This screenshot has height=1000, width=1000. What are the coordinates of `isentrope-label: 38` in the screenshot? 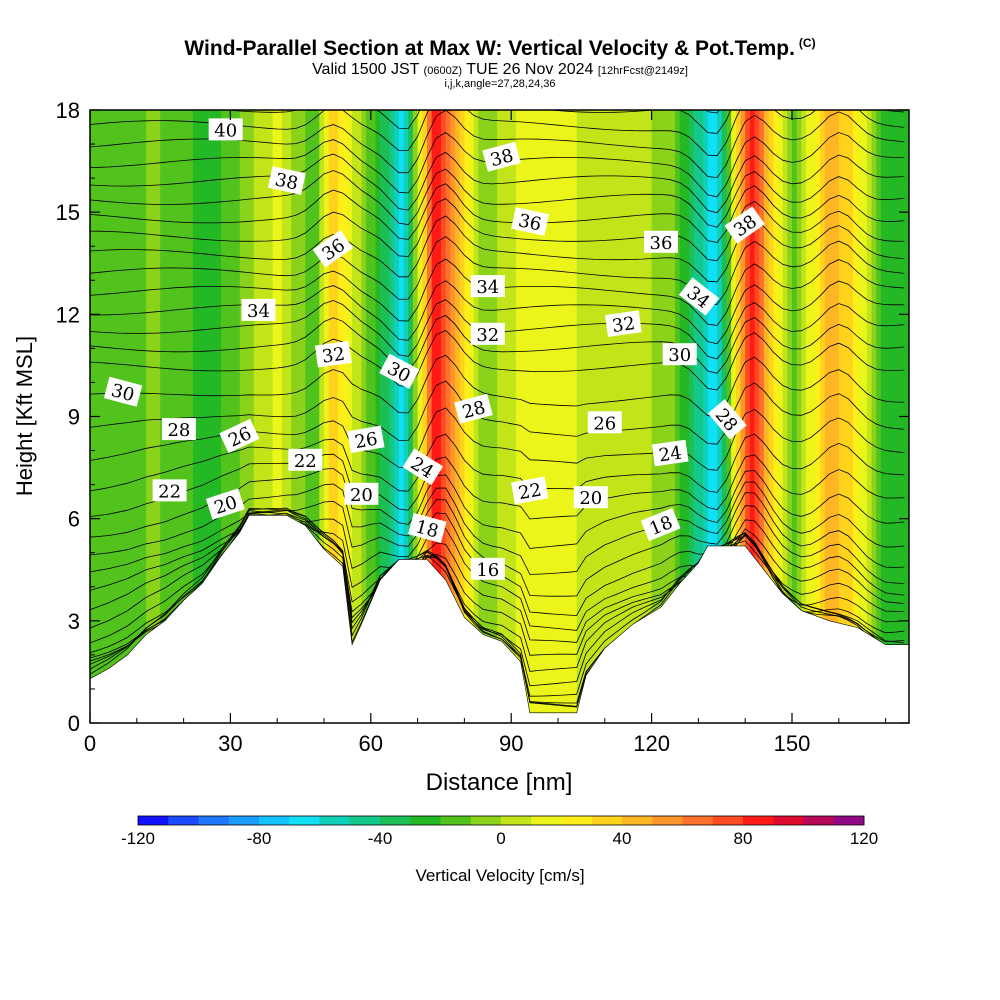 It's located at (286, 180).